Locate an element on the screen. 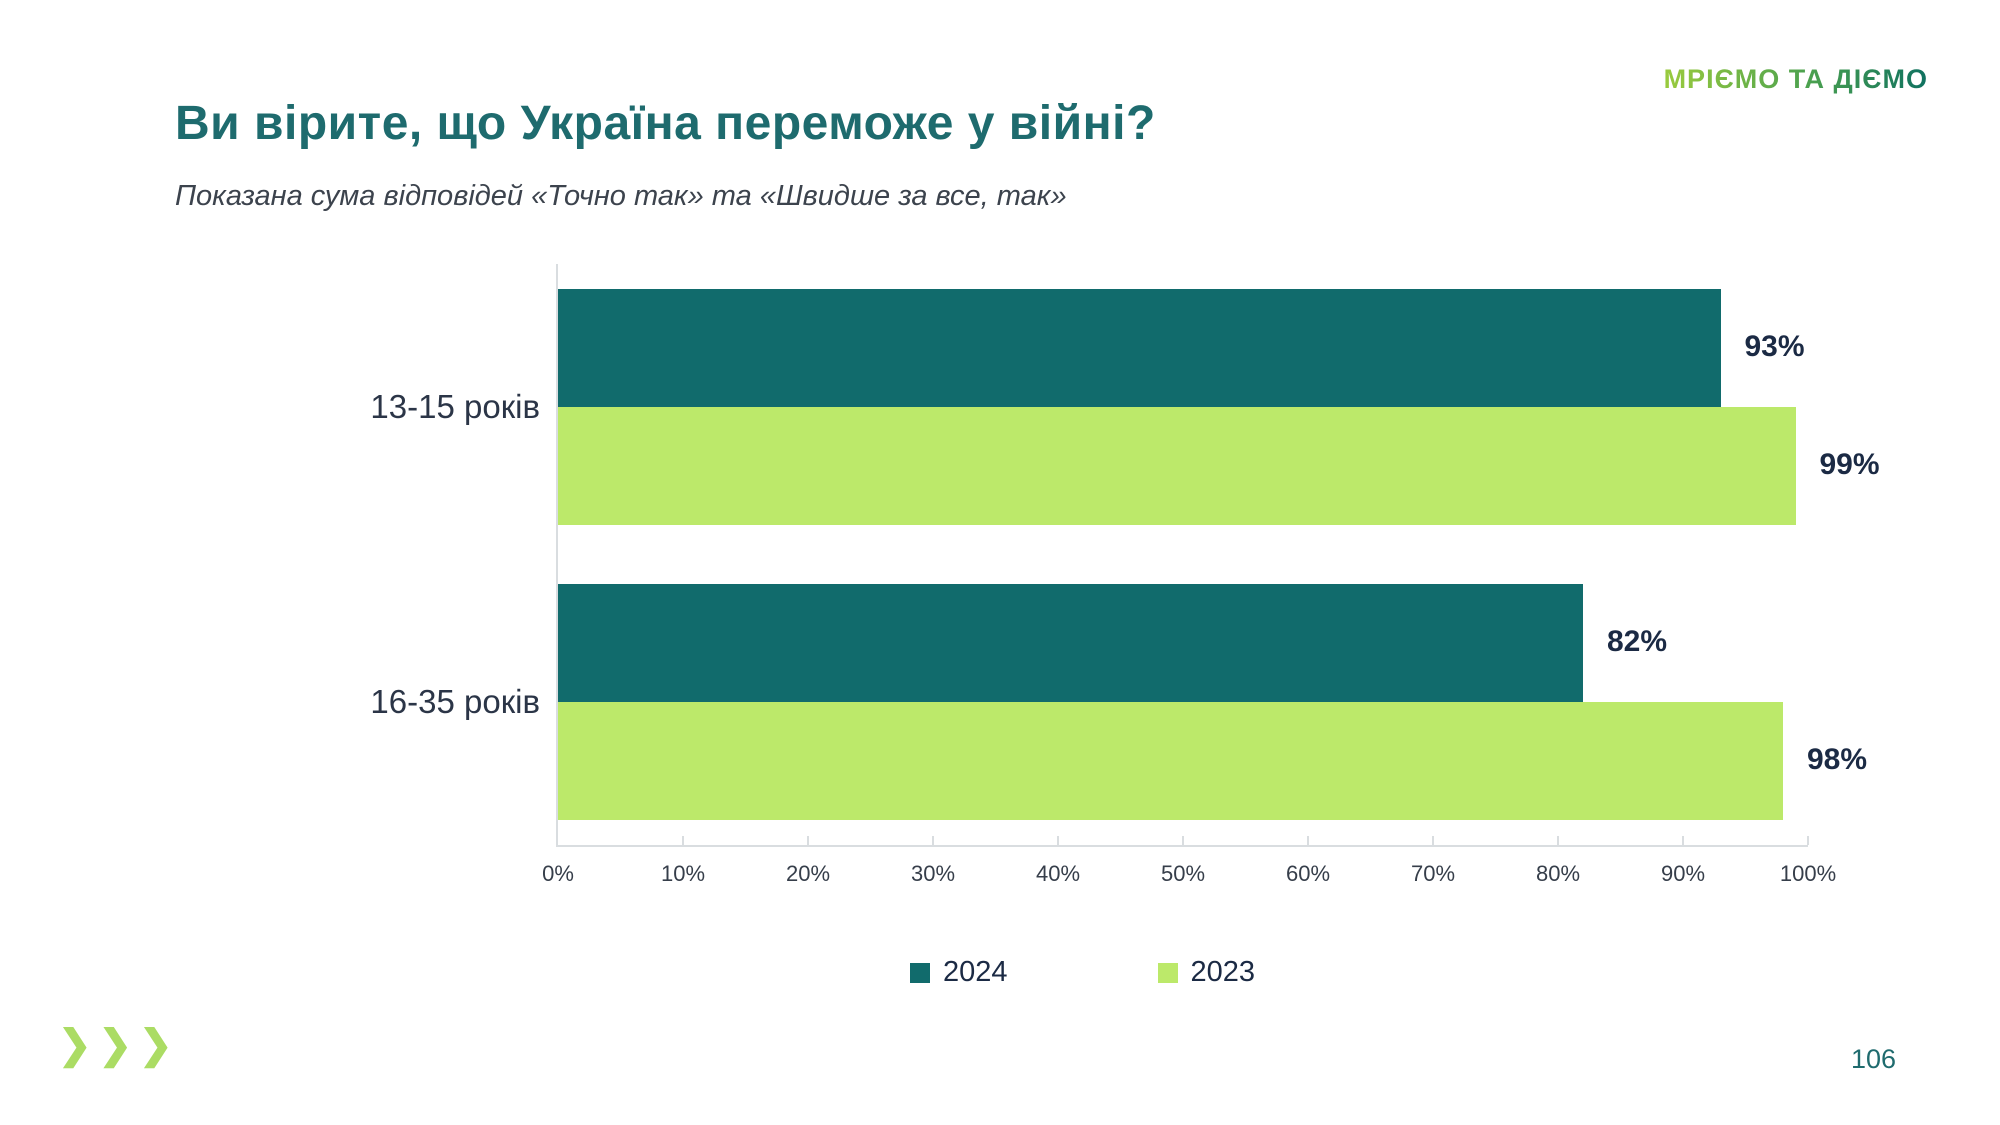 The image size is (2000, 1125). legend-item-2023: 2023 is located at coordinates (1206, 972).